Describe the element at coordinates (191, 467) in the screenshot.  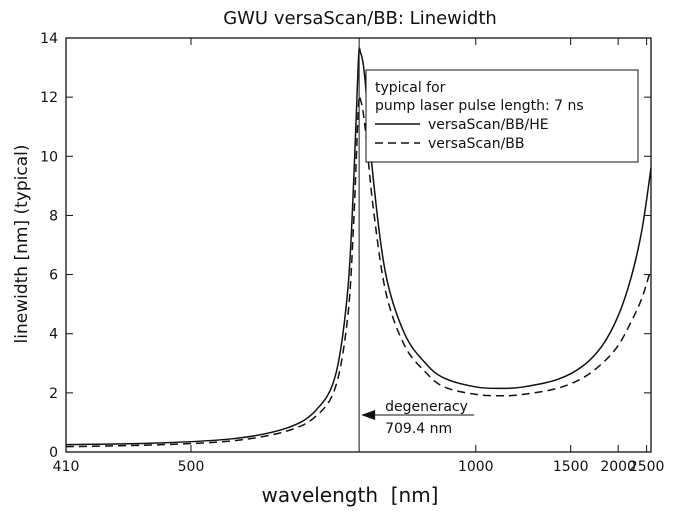
I see `x-tick-label: 500` at that location.